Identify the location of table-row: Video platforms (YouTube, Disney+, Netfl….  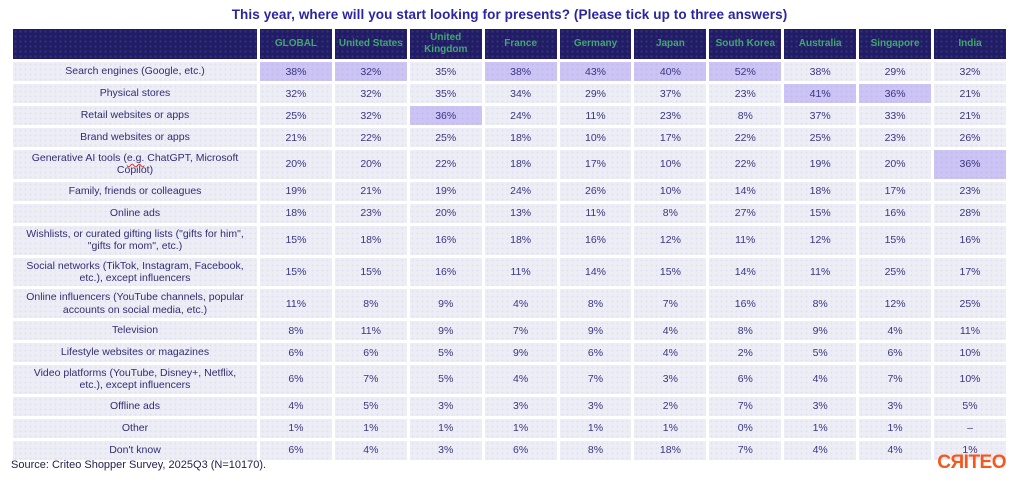
(509, 379).